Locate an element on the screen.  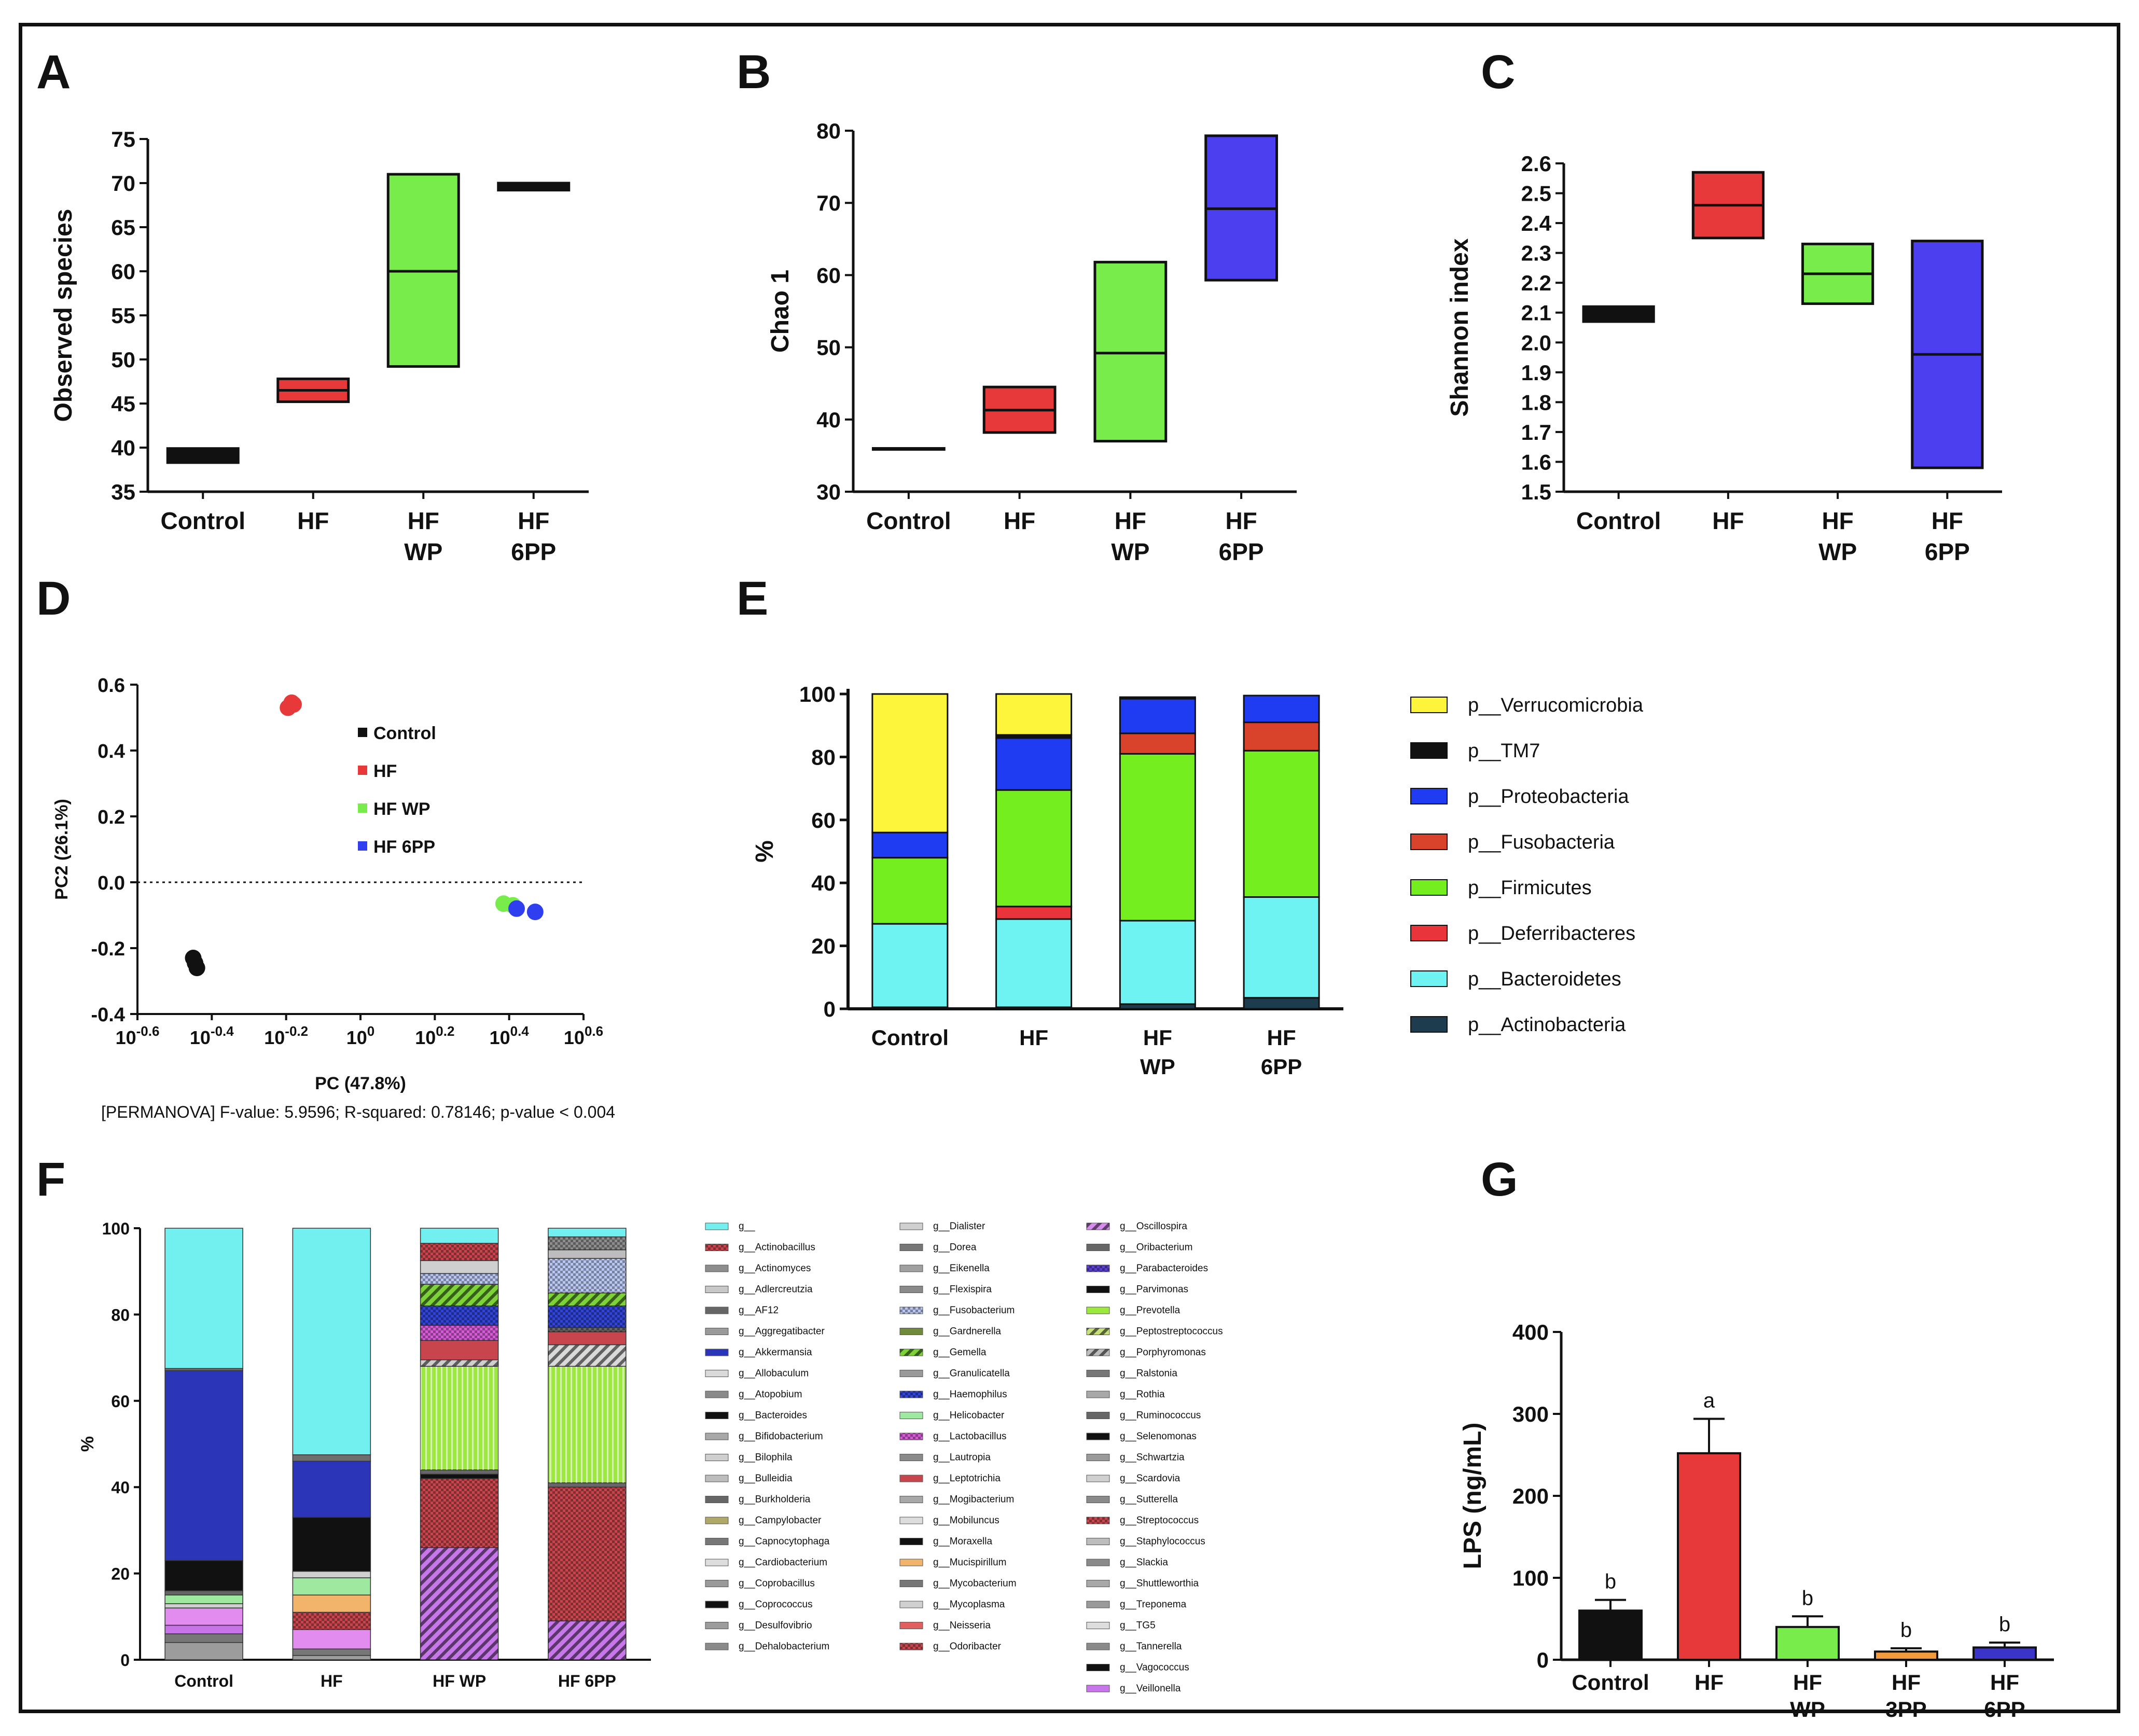
legend-swatch-pattern is located at coordinates (911, 1436).